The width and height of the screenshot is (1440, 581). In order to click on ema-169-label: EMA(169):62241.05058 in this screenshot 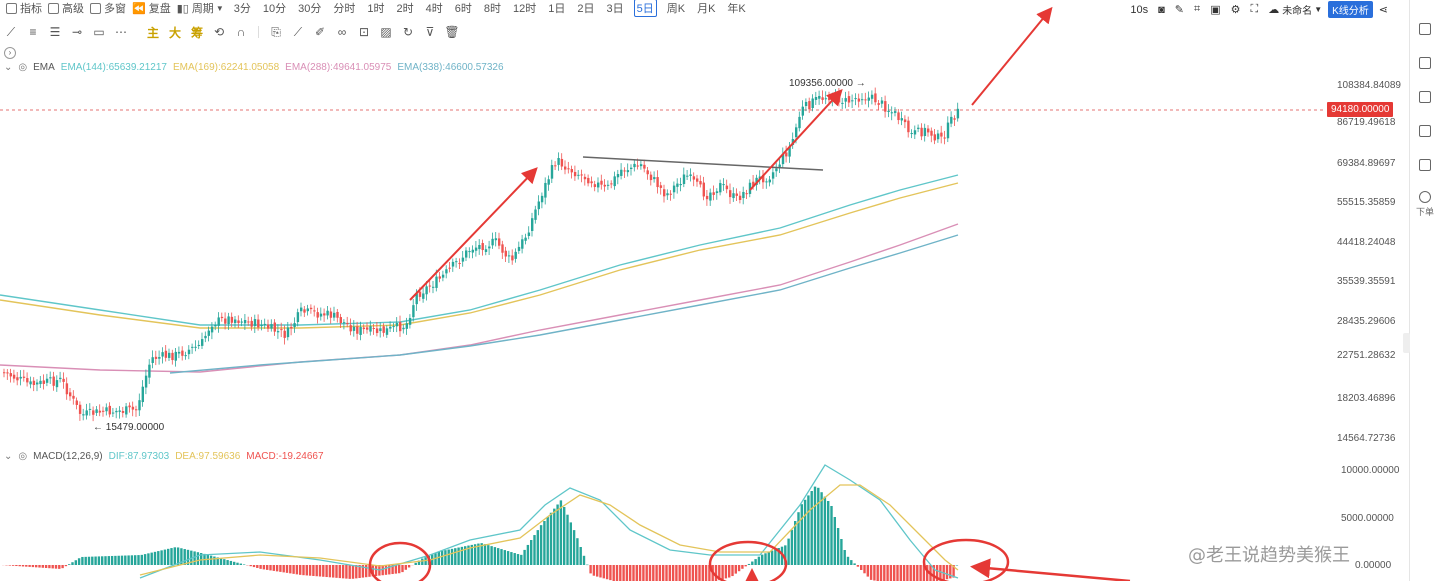, I will do `click(226, 67)`.